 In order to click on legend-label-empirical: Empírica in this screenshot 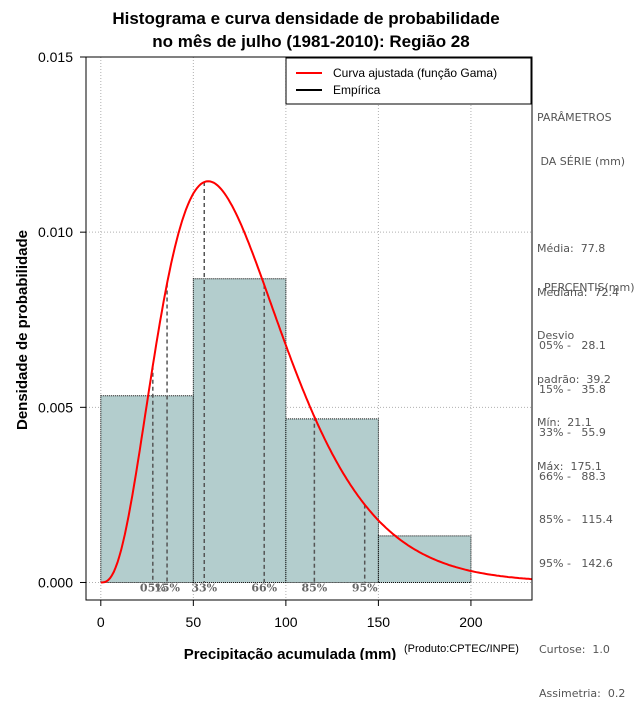, I will do `click(357, 90)`.